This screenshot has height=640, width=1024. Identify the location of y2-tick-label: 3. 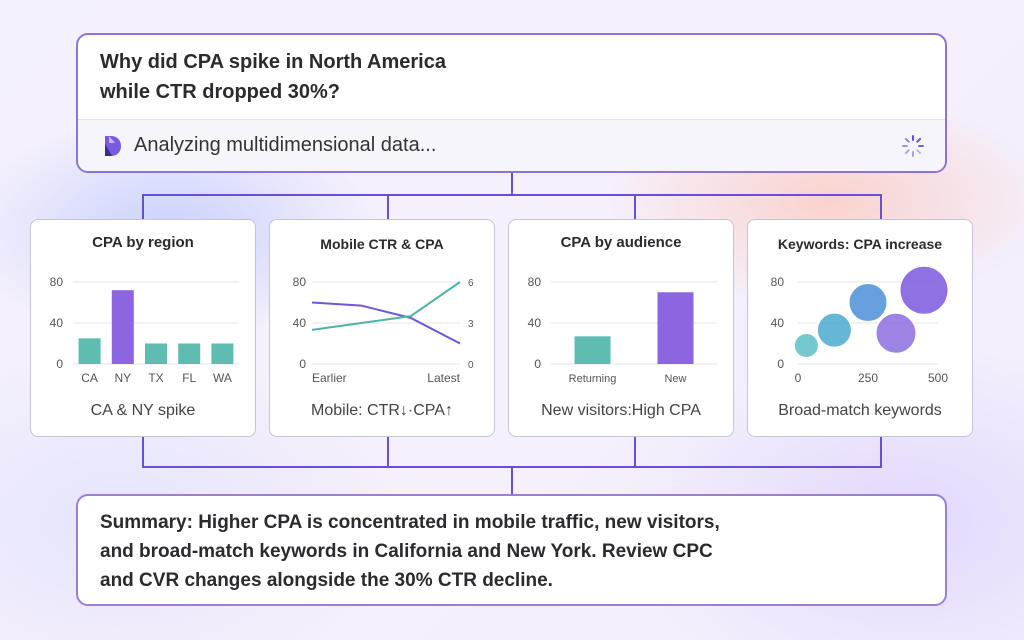
(471, 324).